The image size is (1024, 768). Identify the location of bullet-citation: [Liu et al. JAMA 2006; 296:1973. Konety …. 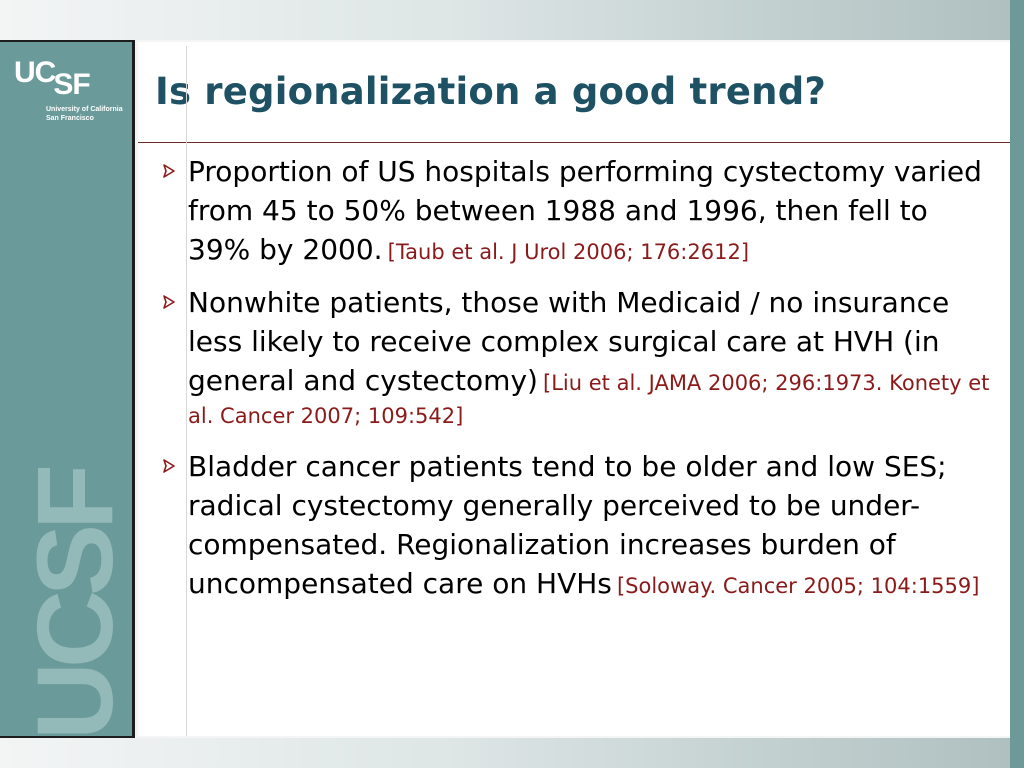
(589, 399).